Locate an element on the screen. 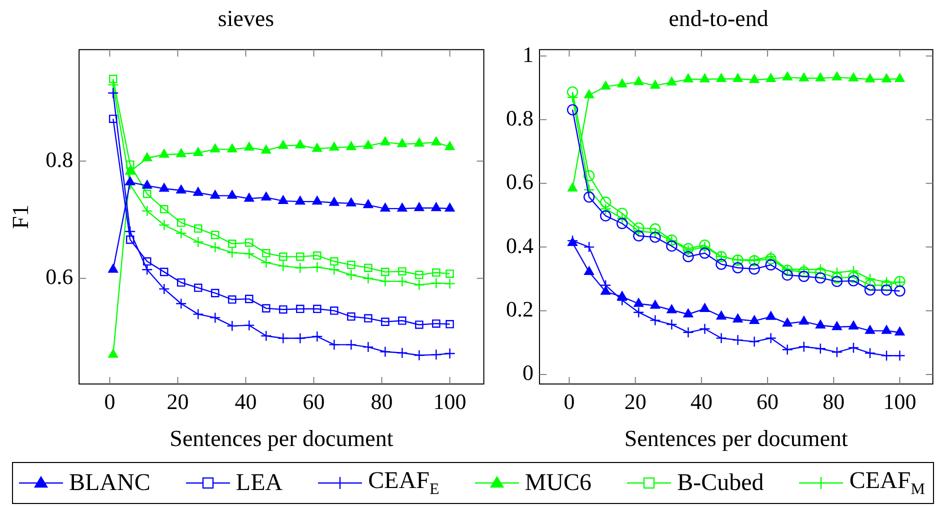  y-tick-label: 0.2 is located at coordinates (520, 309).